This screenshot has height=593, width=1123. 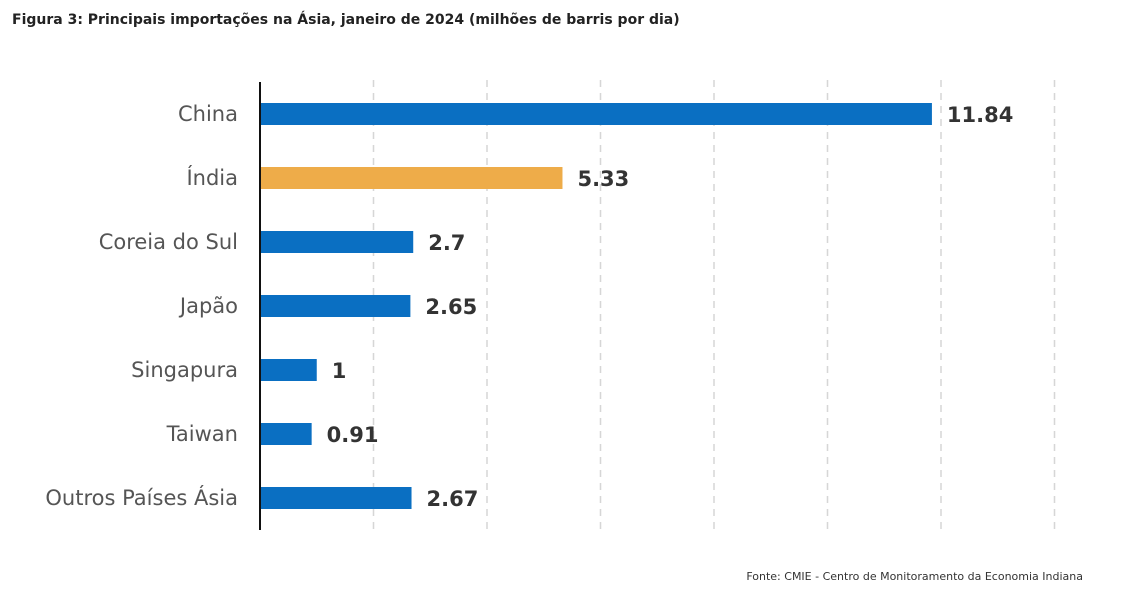 I want to click on value-label: 2.7, so click(x=446, y=243).